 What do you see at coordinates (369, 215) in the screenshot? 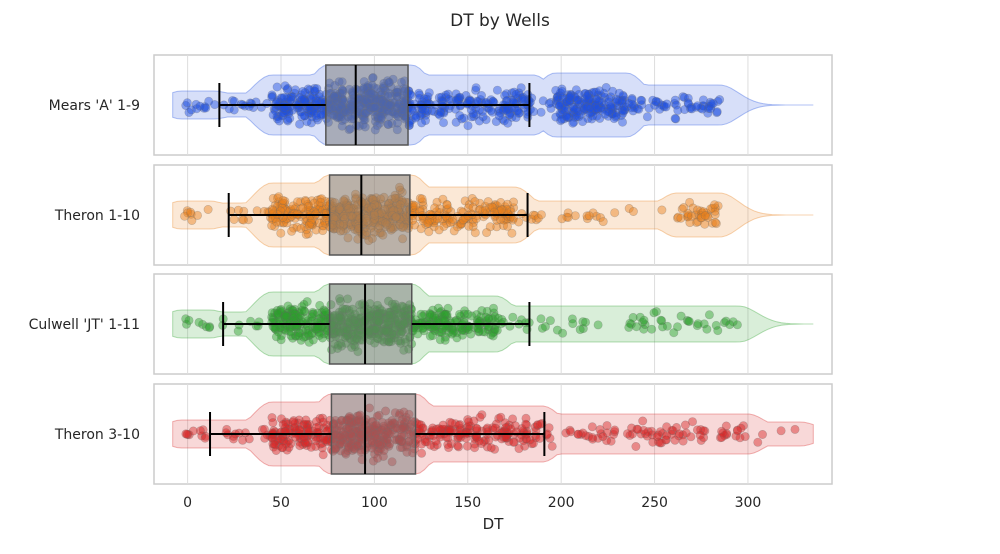
I see `iqr-box` at bounding box center [369, 215].